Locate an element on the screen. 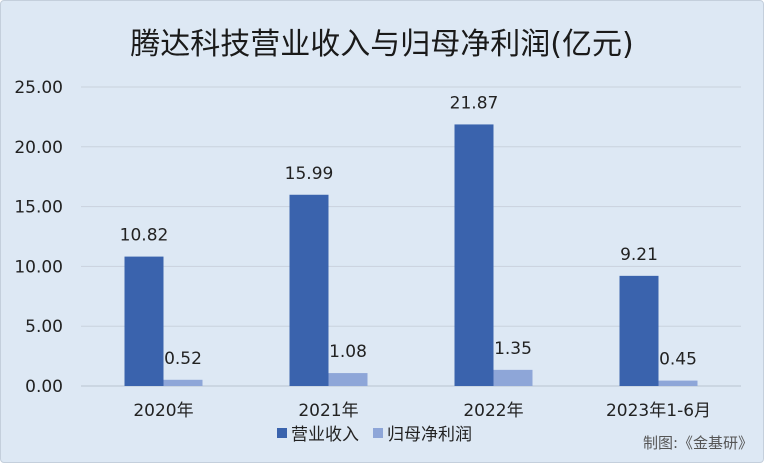  legend-label-net-profit: 归母净利润 is located at coordinates (429, 435).